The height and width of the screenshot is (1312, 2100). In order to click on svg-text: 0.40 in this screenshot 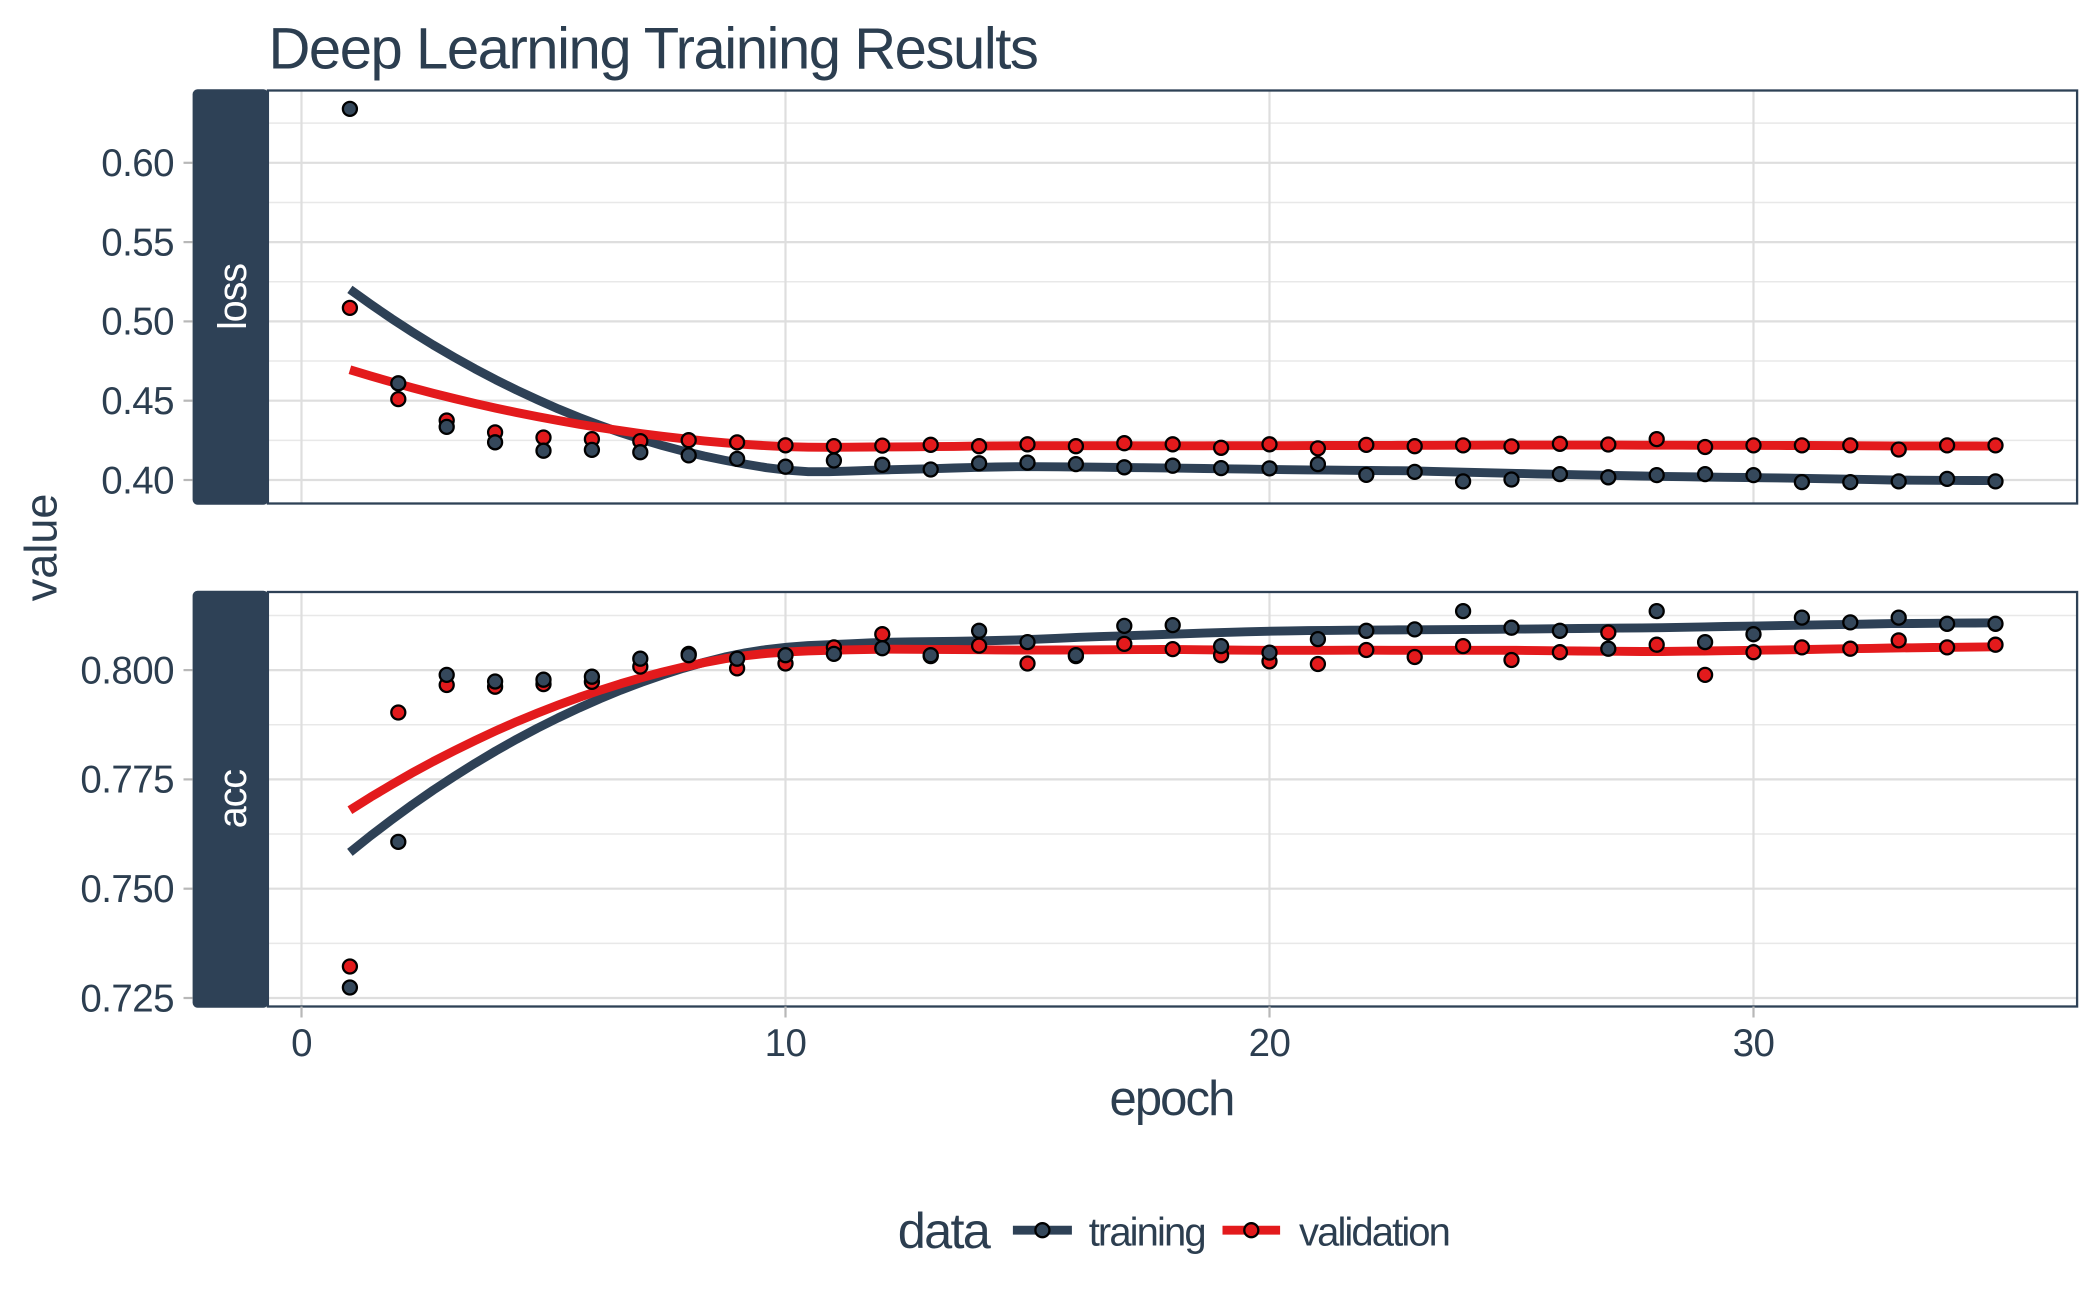, I will do `click(137, 480)`.